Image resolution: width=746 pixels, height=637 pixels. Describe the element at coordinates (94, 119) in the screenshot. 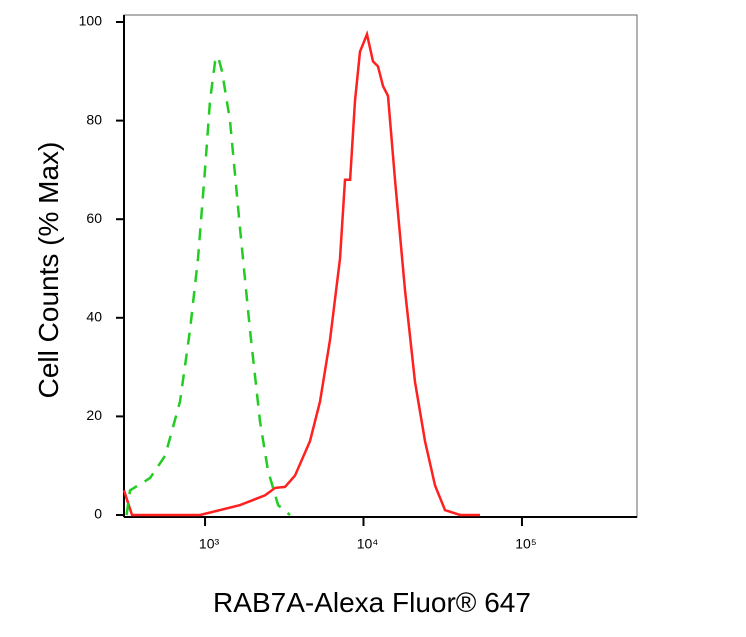

I see `y-tick-label: 80` at that location.